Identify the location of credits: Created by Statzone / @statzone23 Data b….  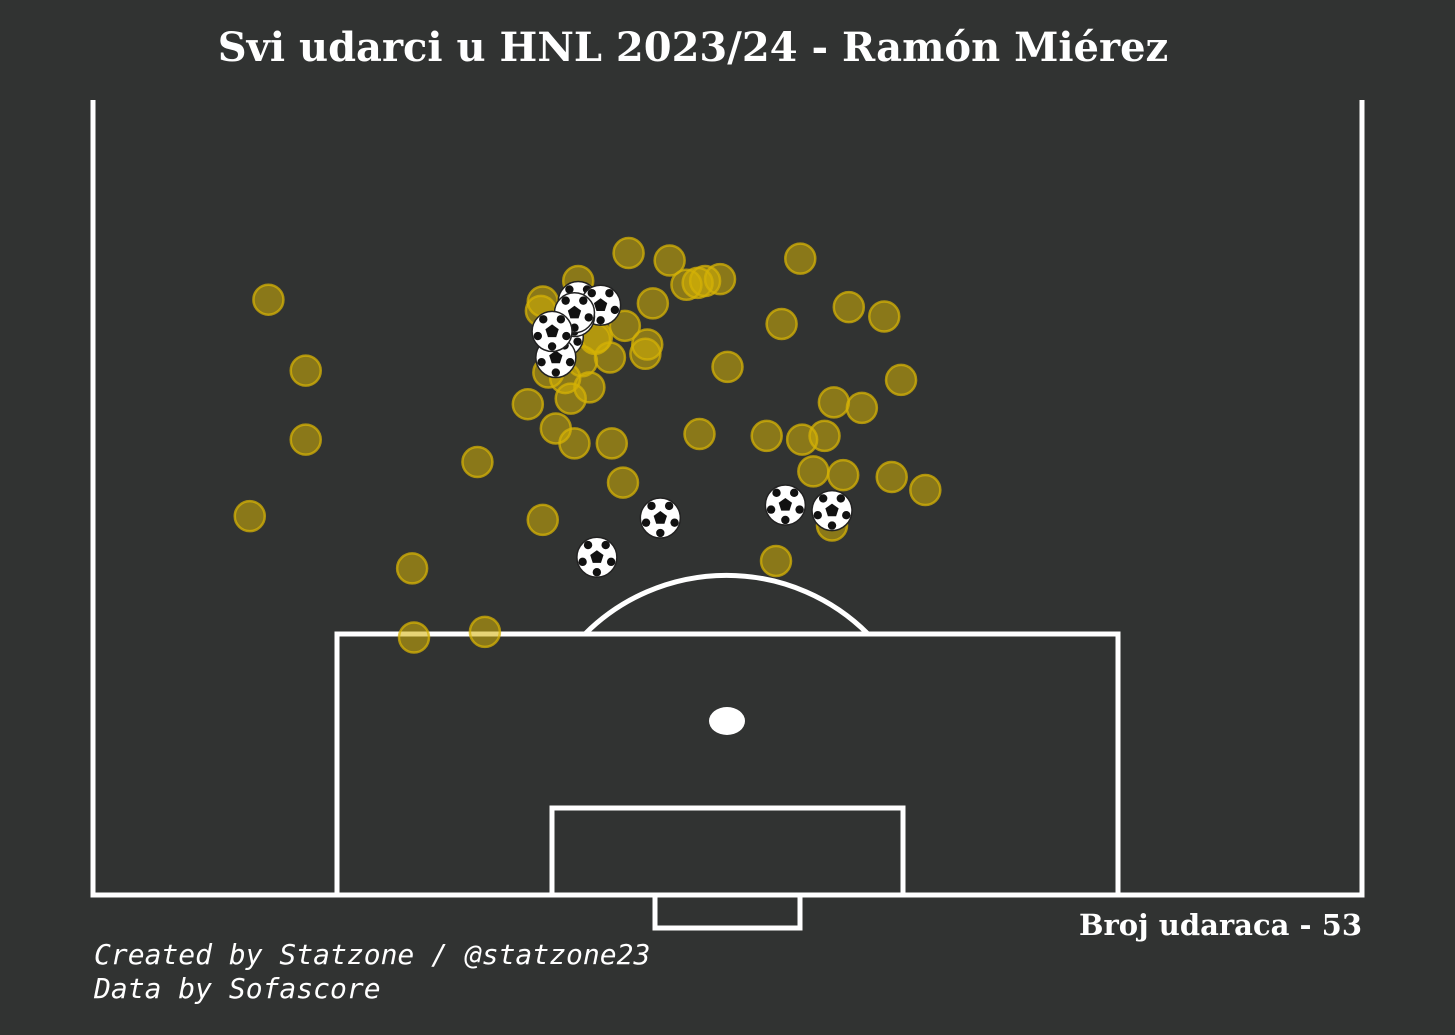
(372, 972).